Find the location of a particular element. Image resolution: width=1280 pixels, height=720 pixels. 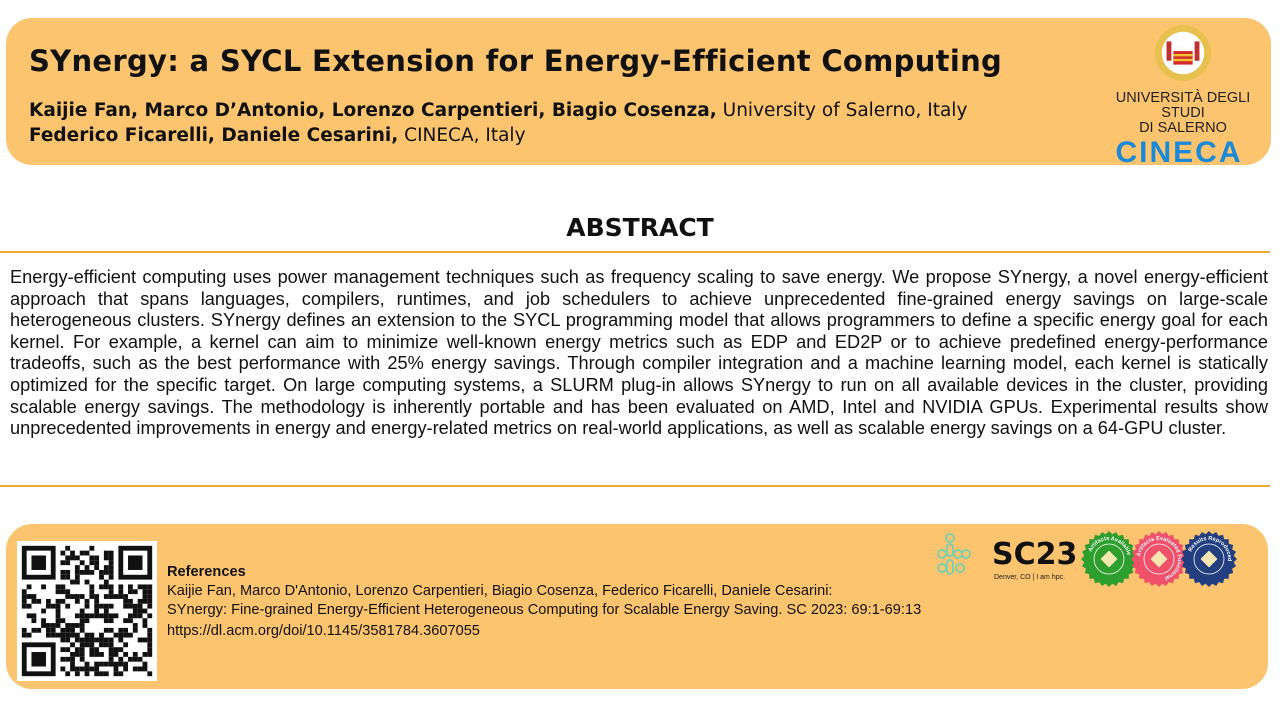

divider-top is located at coordinates (635, 252).